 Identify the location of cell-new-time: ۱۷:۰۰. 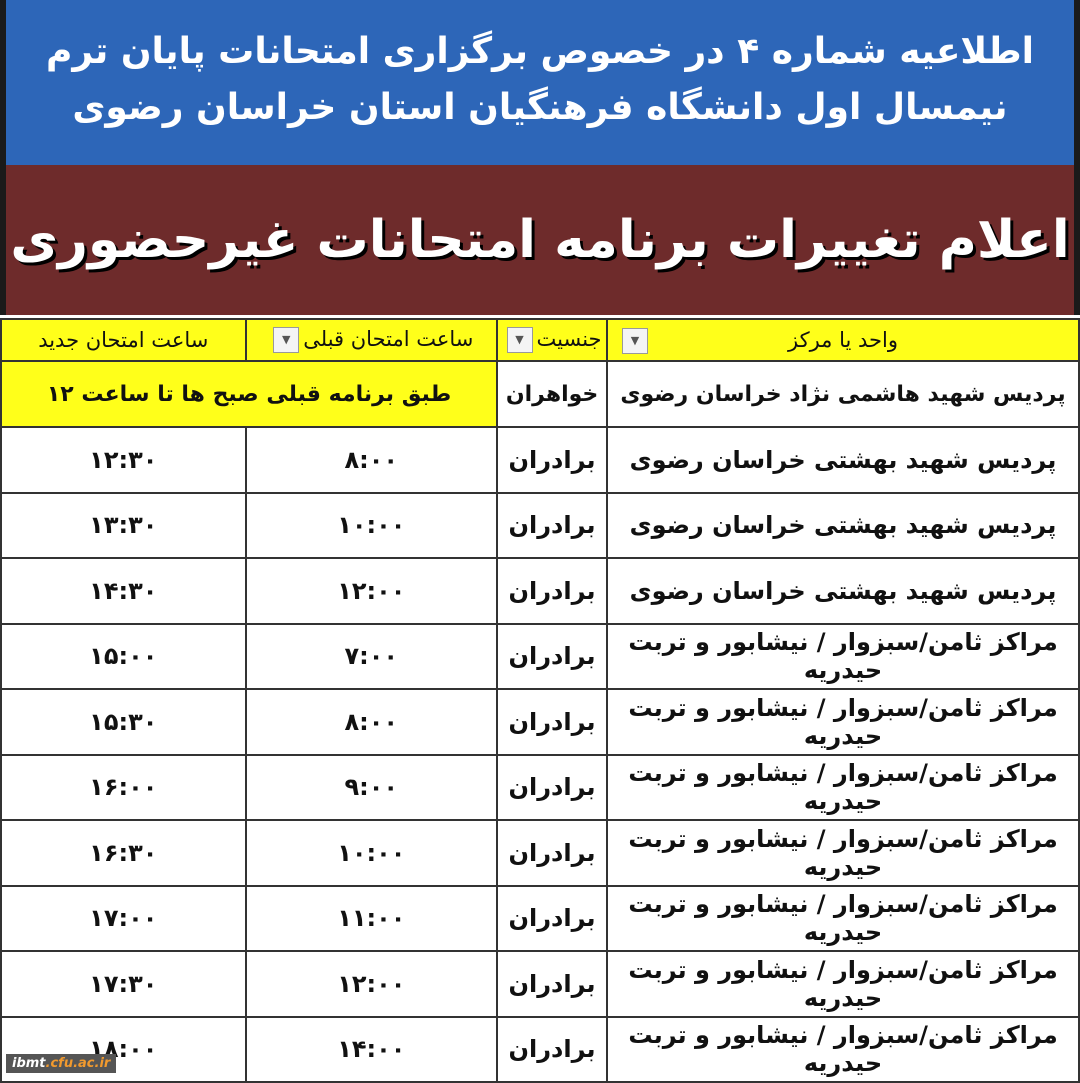
(123, 918).